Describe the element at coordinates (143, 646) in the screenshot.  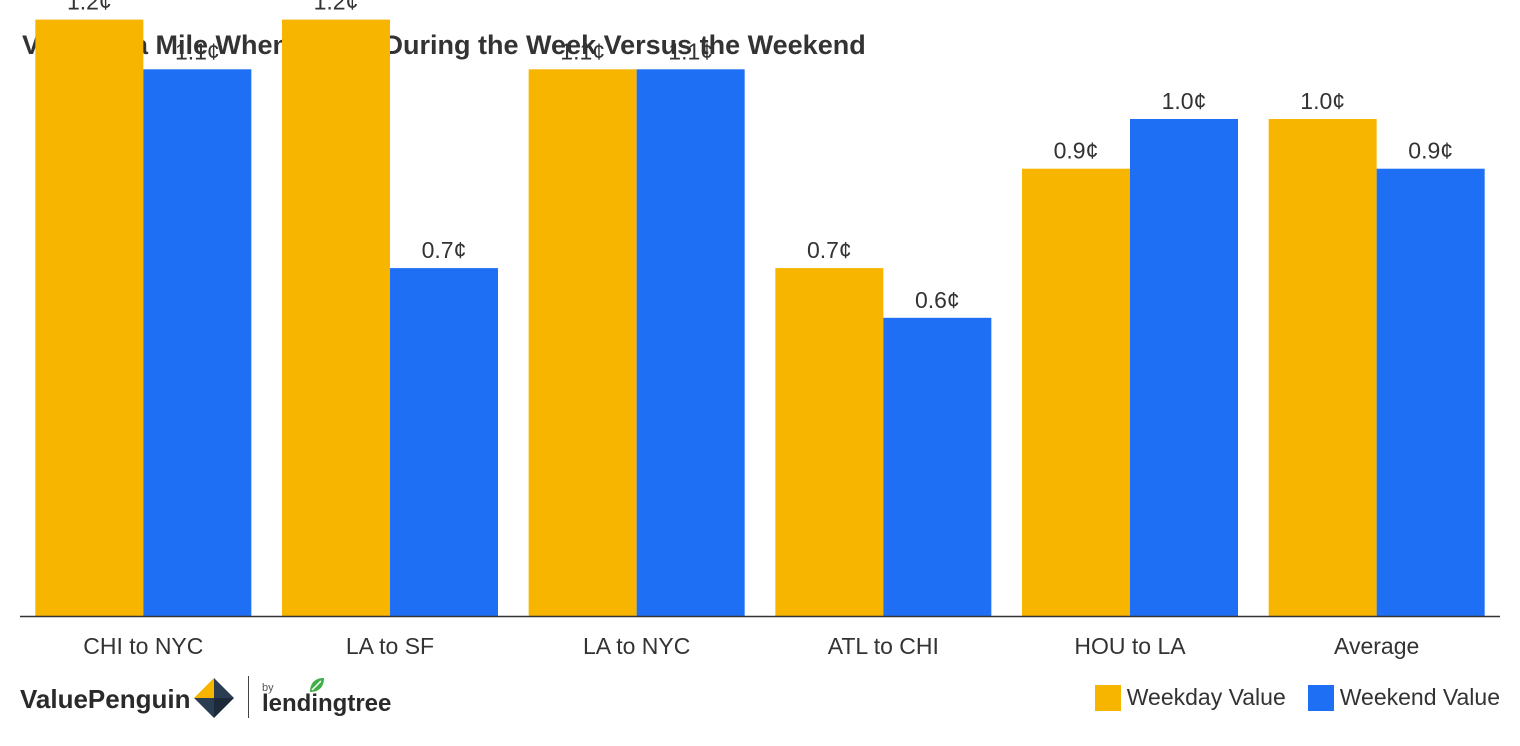
I see `x-tick-label: CHI to NYC` at that location.